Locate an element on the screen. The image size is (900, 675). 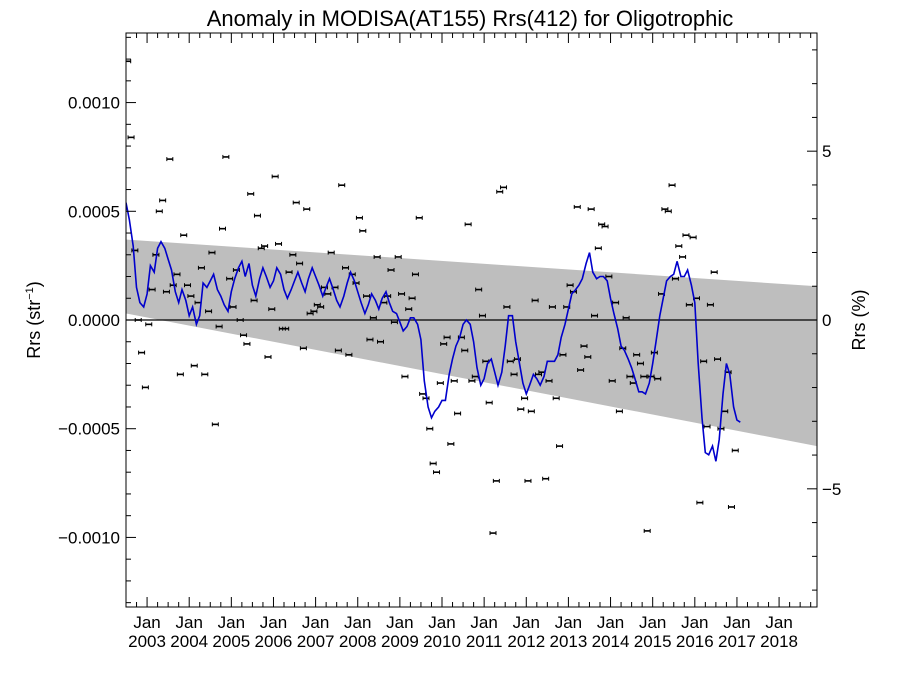
x-tick-year-label: 2006 is located at coordinates (274, 641).